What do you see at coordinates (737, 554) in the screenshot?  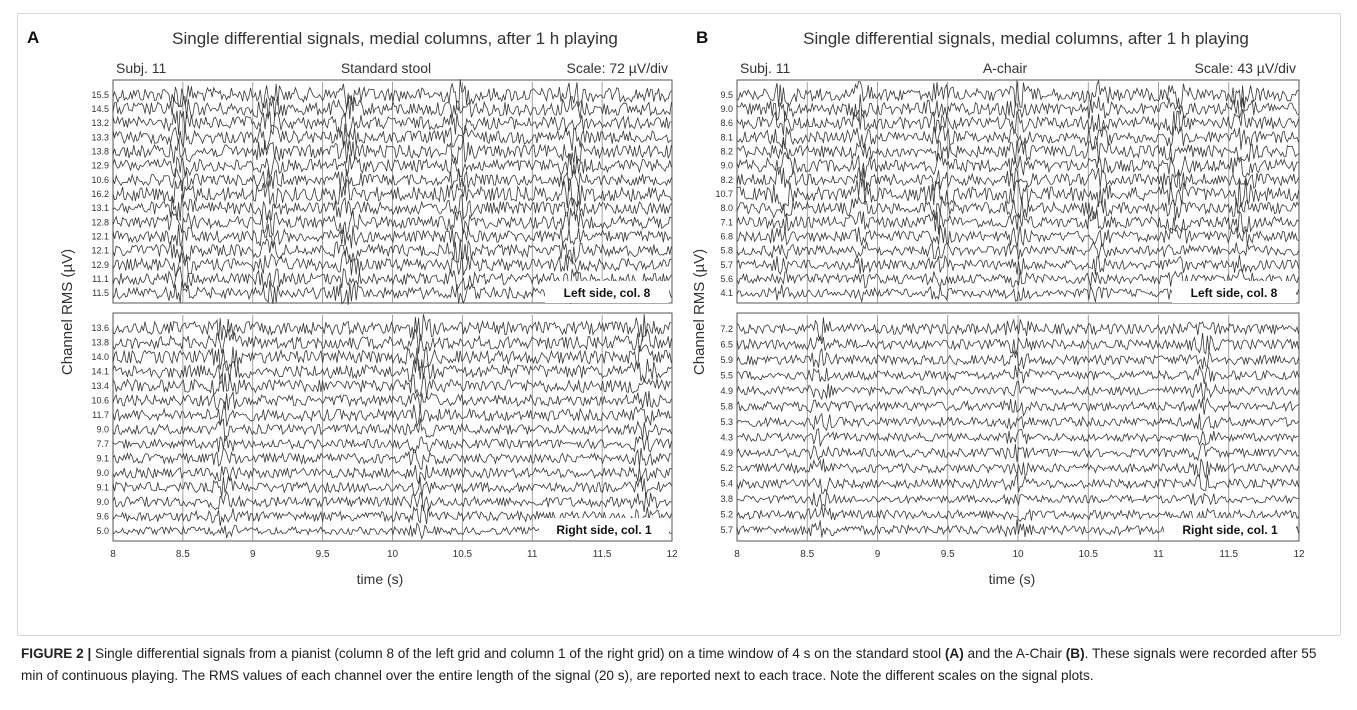 I see `panel-b-tick-label: 8` at bounding box center [737, 554].